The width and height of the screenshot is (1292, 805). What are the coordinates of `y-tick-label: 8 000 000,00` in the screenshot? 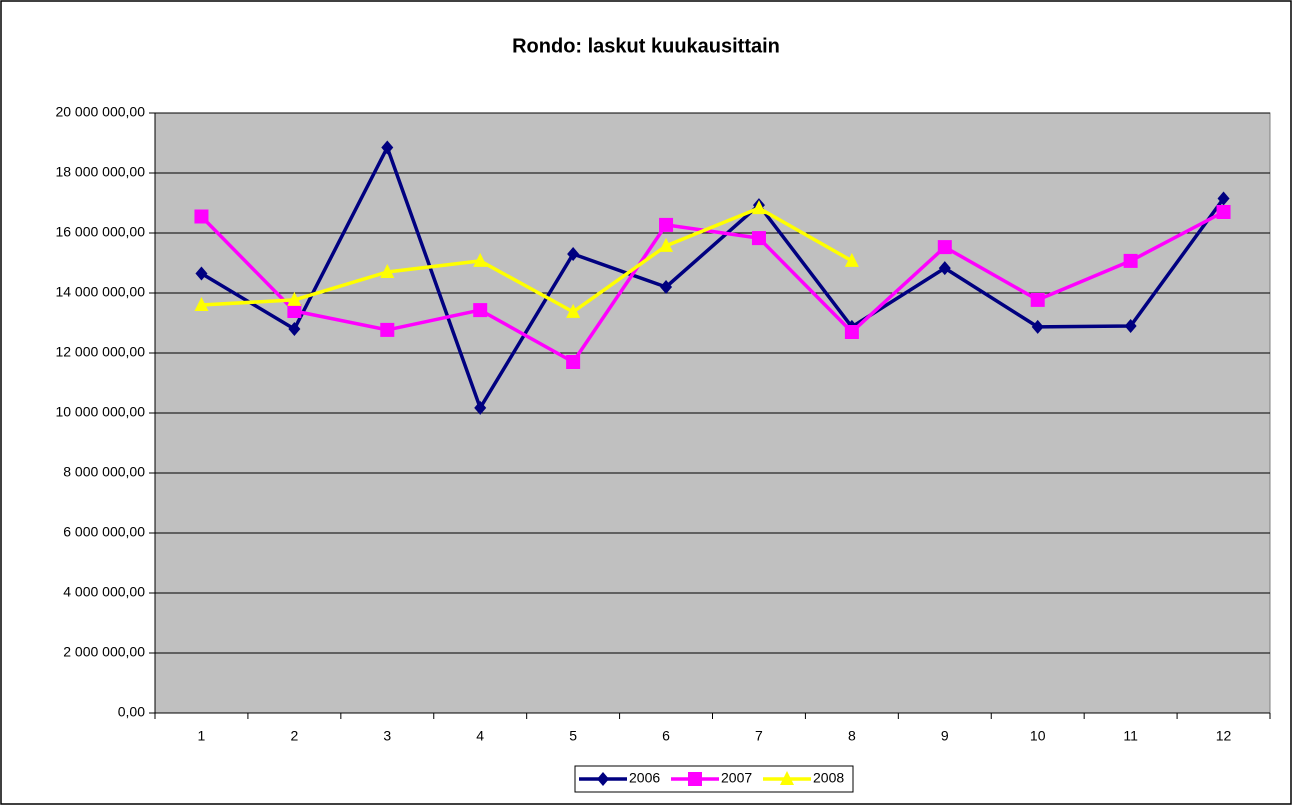 It's located at (104, 472).